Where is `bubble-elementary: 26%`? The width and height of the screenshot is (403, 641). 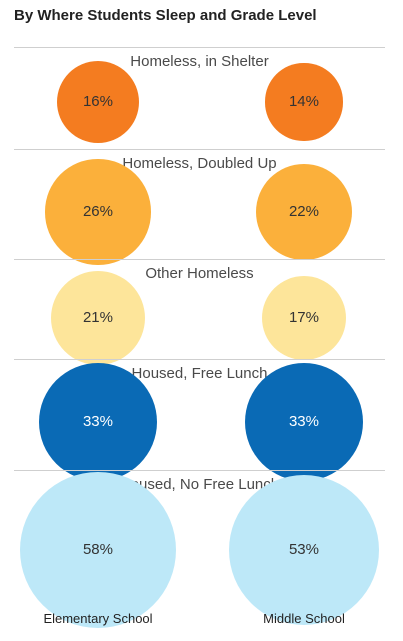
bubble-elementary: 26% is located at coordinates (98, 212).